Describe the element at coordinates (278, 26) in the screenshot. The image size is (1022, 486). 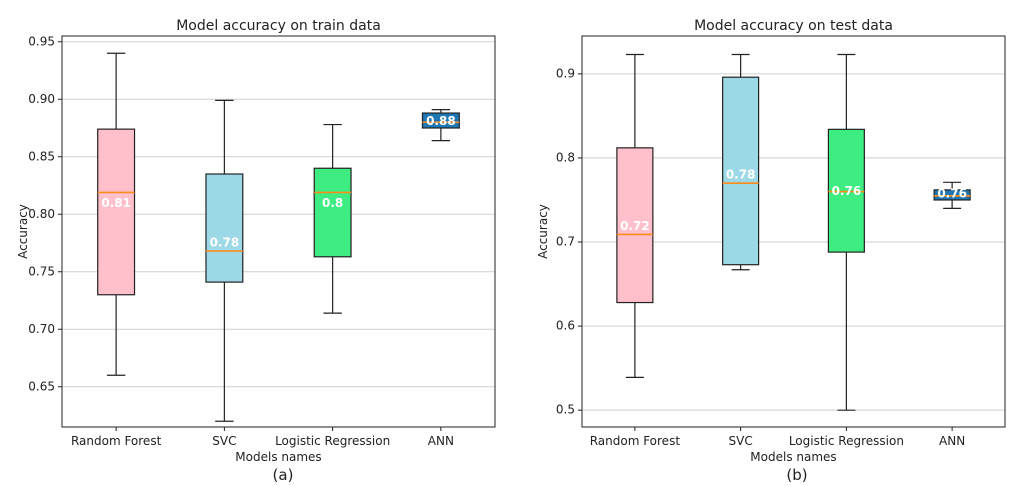
I see `chart-title: Model accuracy on train data` at that location.